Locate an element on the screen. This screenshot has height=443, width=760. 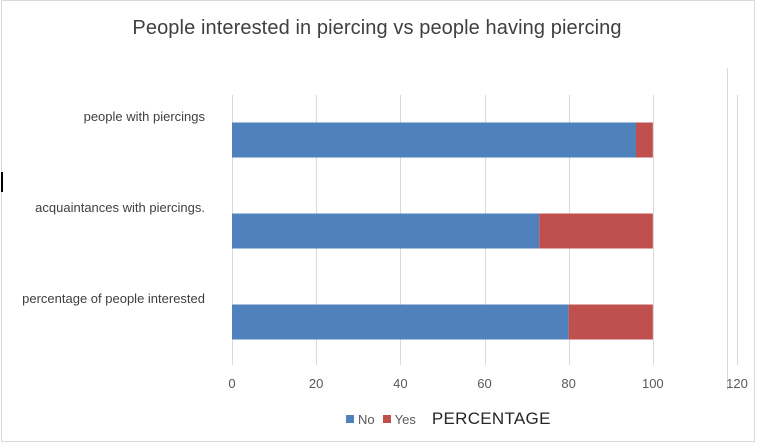
plot-area-edge is located at coordinates (727, 229).